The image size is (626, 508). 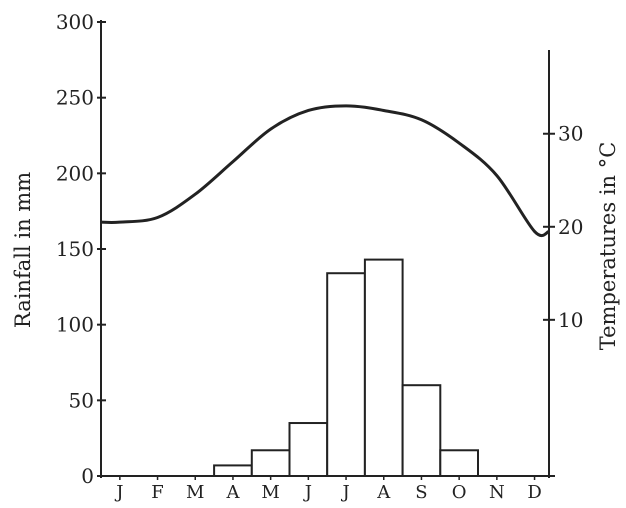 What do you see at coordinates (87, 476) in the screenshot?
I see `left-tick-label-0: 0` at bounding box center [87, 476].